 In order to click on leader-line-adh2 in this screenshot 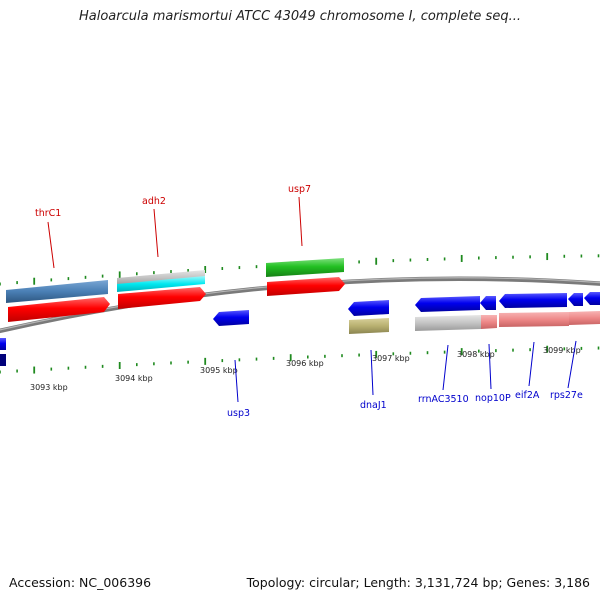, I will do `click(156, 233)`.